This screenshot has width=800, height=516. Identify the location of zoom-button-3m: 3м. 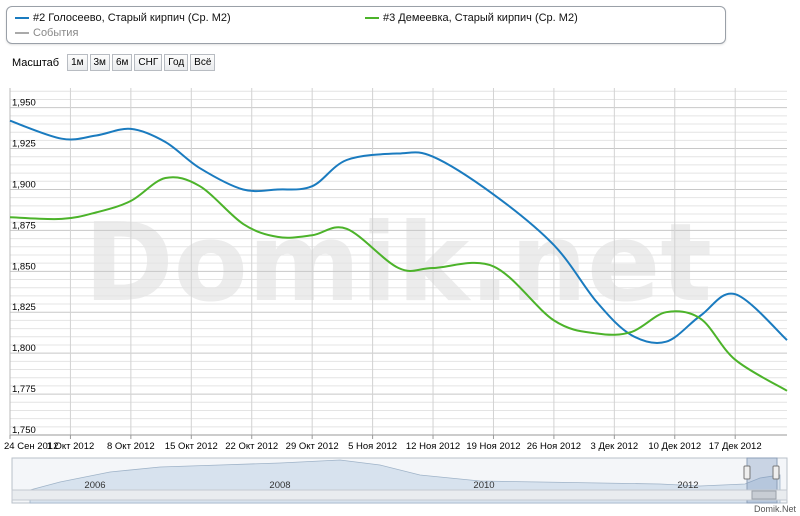
(99, 62).